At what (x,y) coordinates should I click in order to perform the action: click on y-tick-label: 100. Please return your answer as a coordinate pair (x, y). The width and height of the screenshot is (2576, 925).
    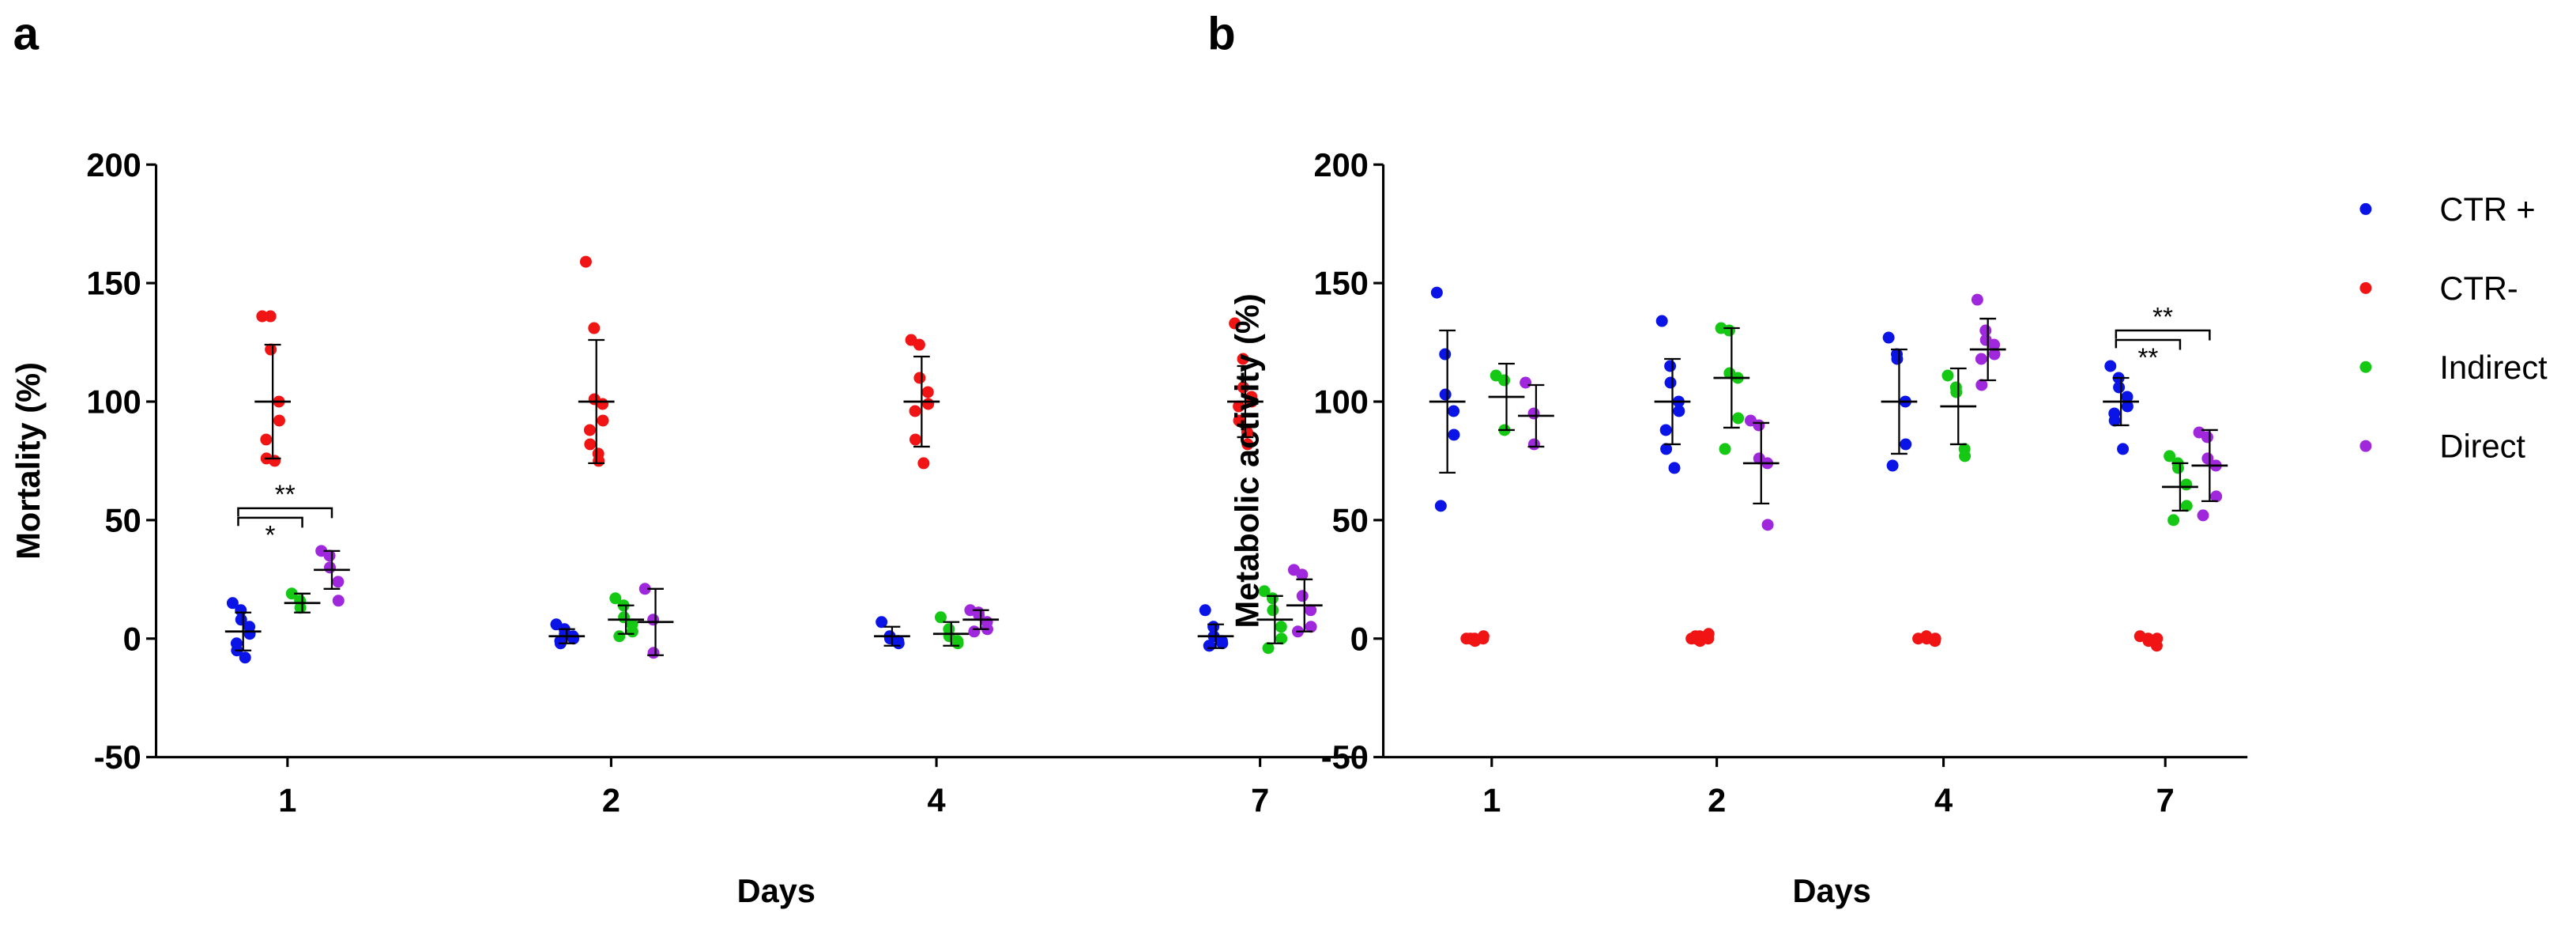
    Looking at the image, I should click on (113, 402).